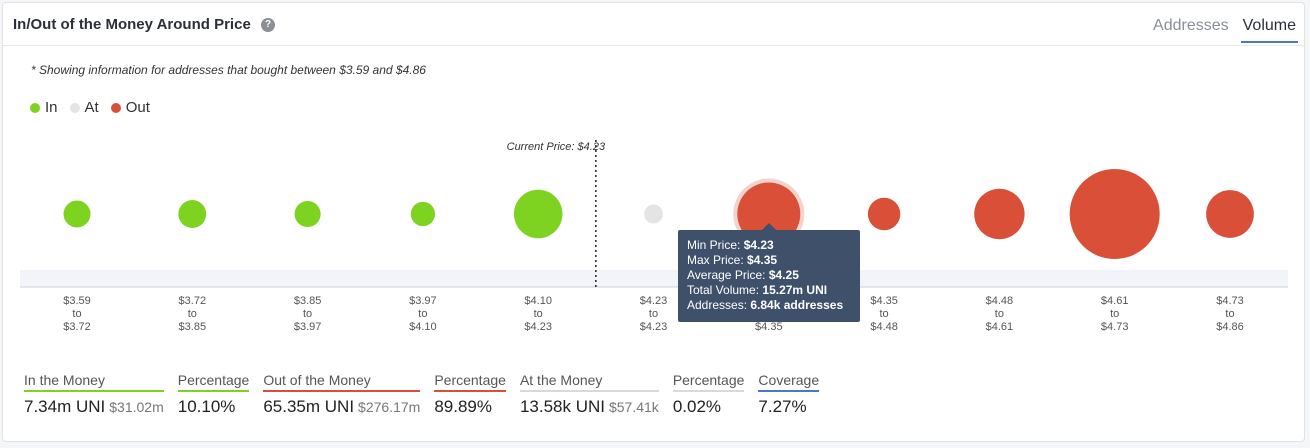 This screenshot has width=1310, height=448. Describe the element at coordinates (789, 394) in the screenshot. I see `stat-coverage: Coverage 7.27%` at that location.